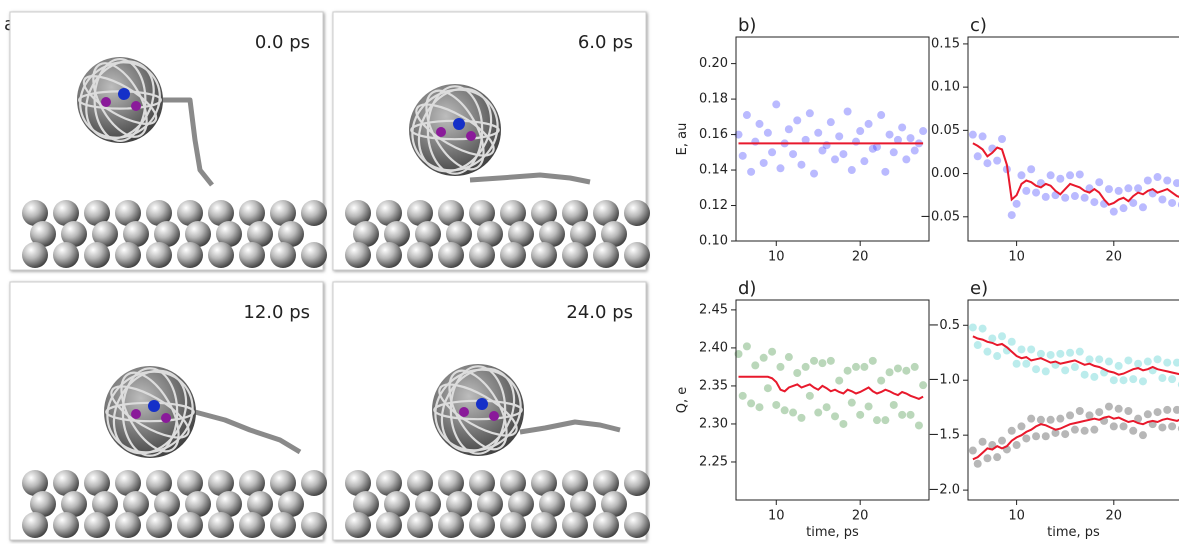  What do you see at coordinates (940, 216) in the screenshot?
I see `y-tick-label: −0.05` at bounding box center [940, 216].